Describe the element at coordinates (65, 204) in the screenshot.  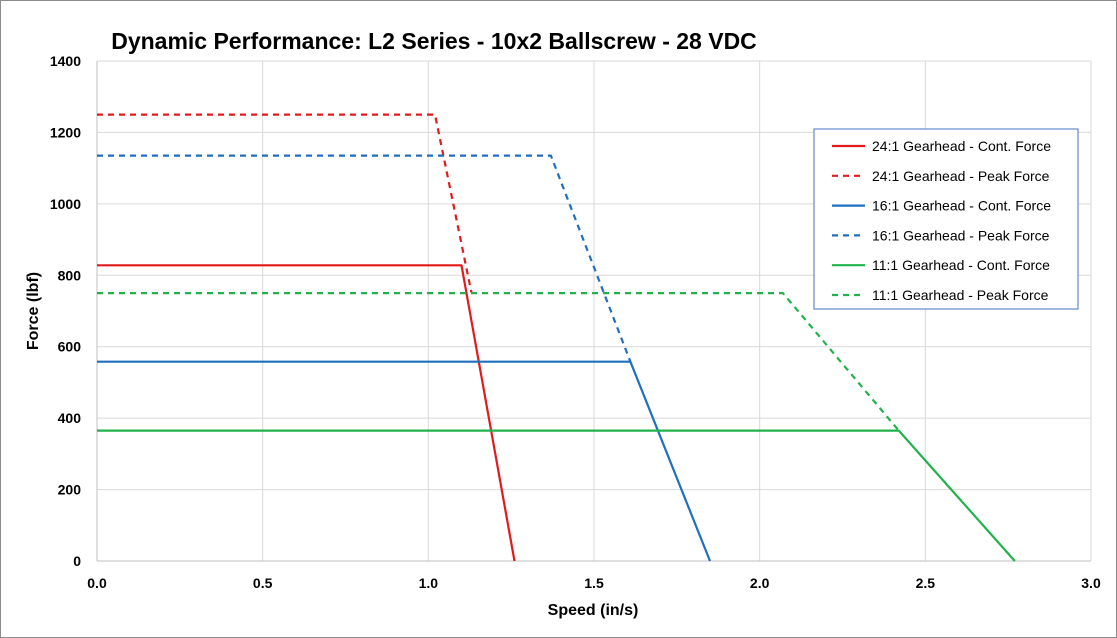
I see `y-tick-label: 1000` at that location.